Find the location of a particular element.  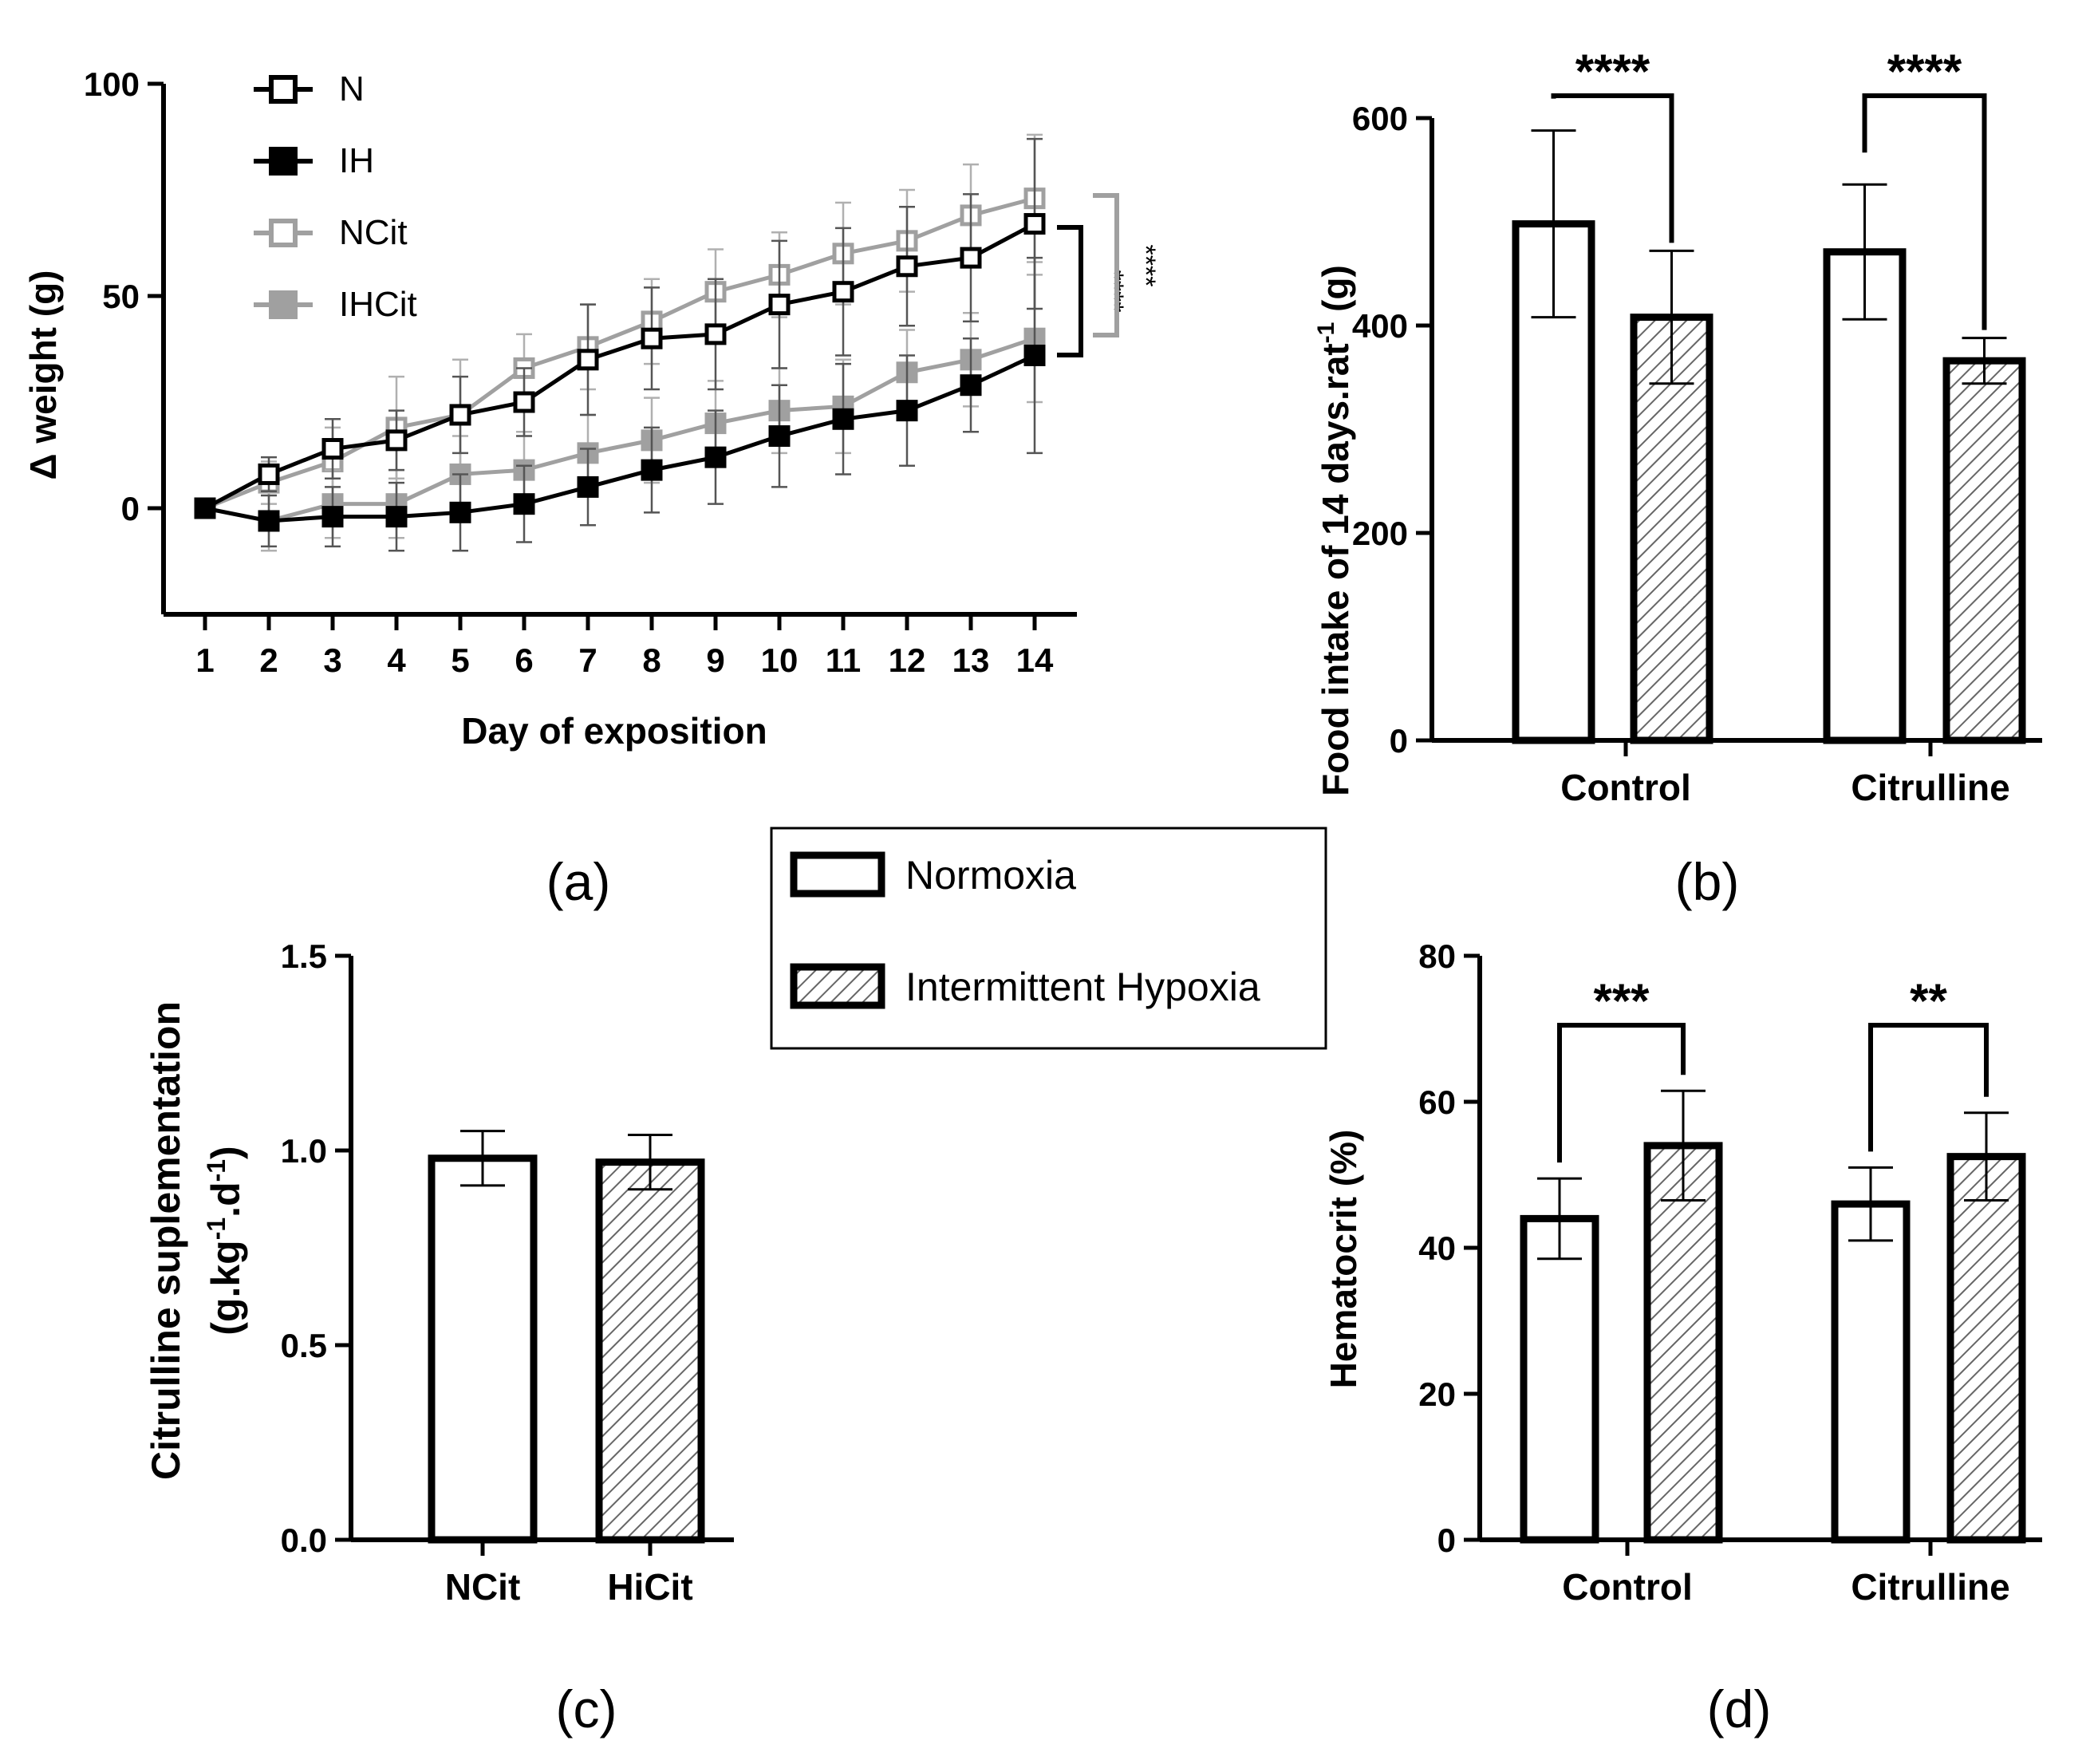

panel-b-bar-normoxia is located at coordinates (1865, 496).